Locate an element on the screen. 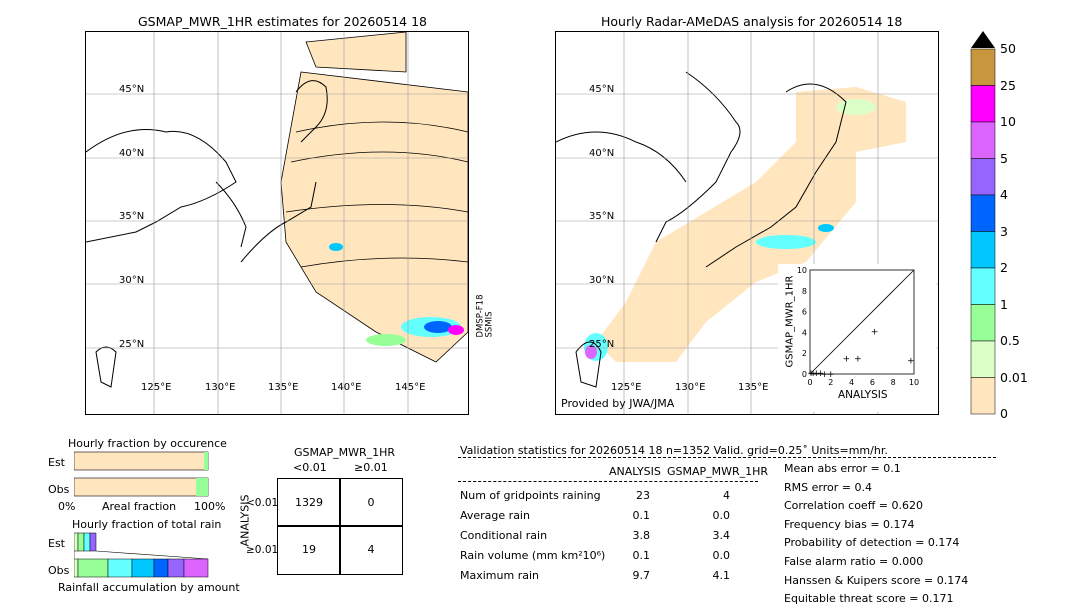 This screenshot has width=1080, height=612. right-lon-125: 125°E is located at coordinates (626, 387).